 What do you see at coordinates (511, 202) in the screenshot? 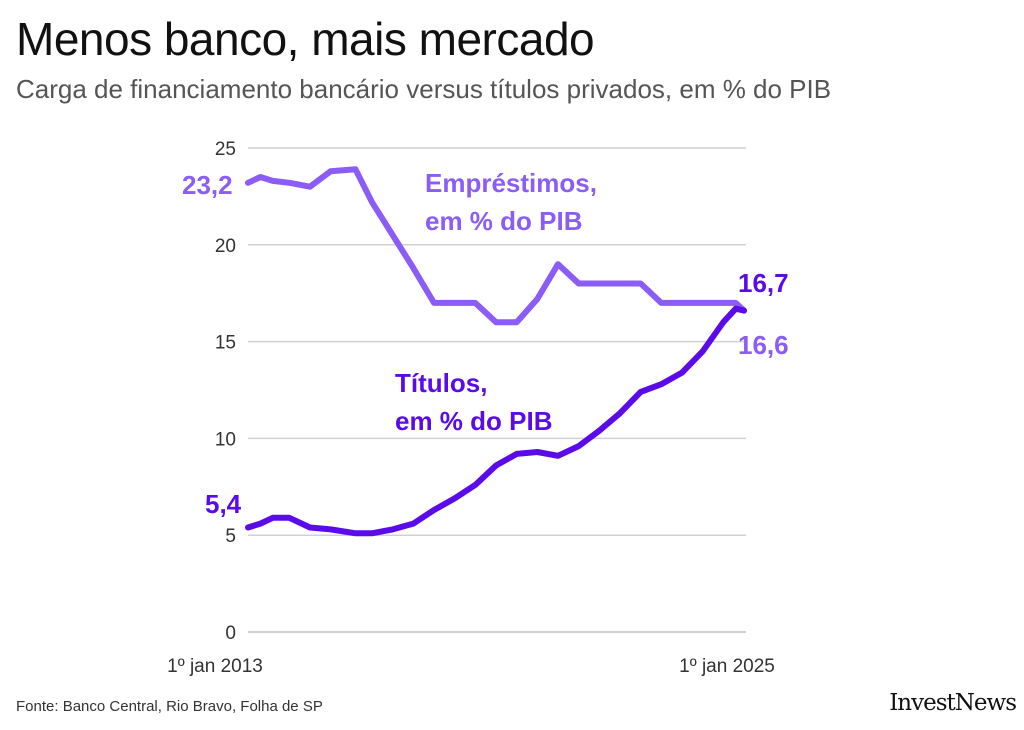
I see `emprestimos-series-label: Empréstimos, em % do PIB` at bounding box center [511, 202].